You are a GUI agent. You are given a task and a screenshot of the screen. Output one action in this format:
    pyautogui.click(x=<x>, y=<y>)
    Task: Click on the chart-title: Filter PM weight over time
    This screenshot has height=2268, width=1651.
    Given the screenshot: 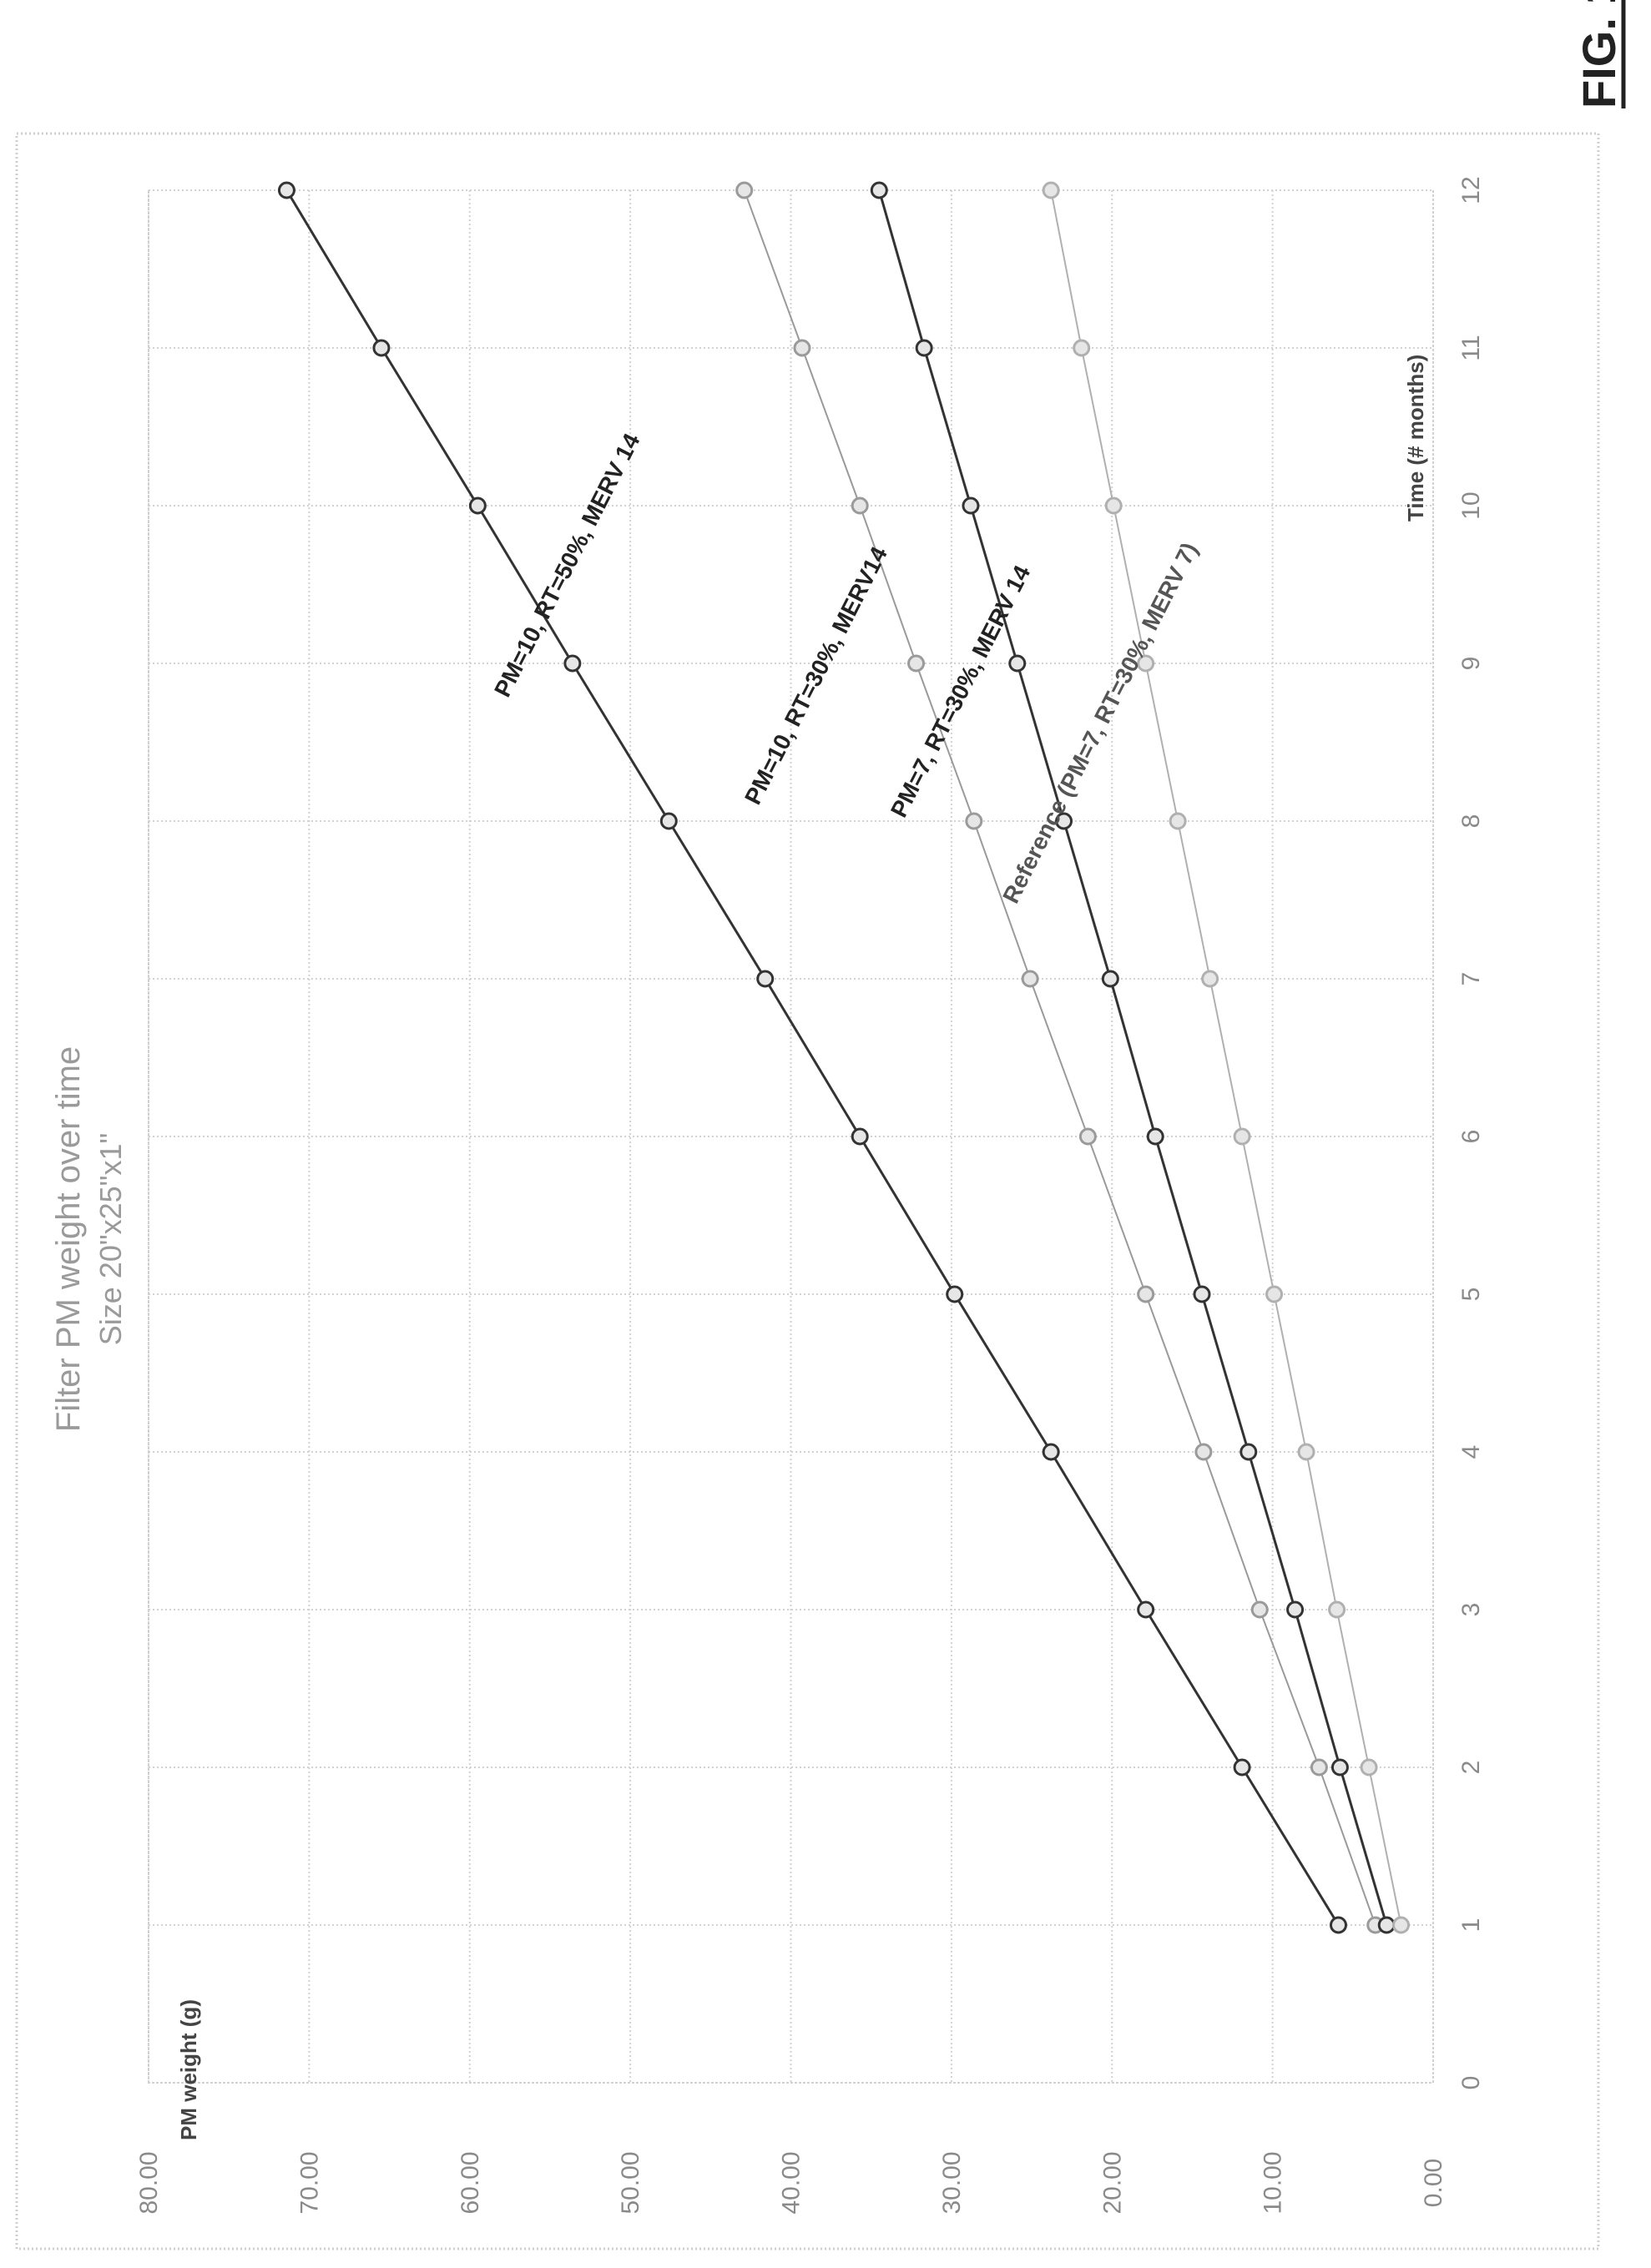 What is the action you would take?
    pyautogui.click(x=69, y=1239)
    